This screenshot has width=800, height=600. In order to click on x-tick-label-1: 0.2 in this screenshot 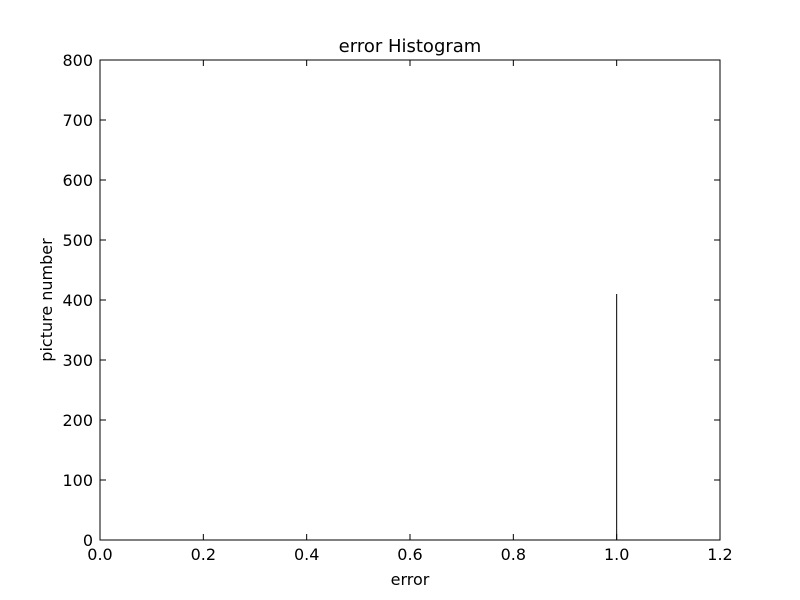, I will do `click(203, 554)`.